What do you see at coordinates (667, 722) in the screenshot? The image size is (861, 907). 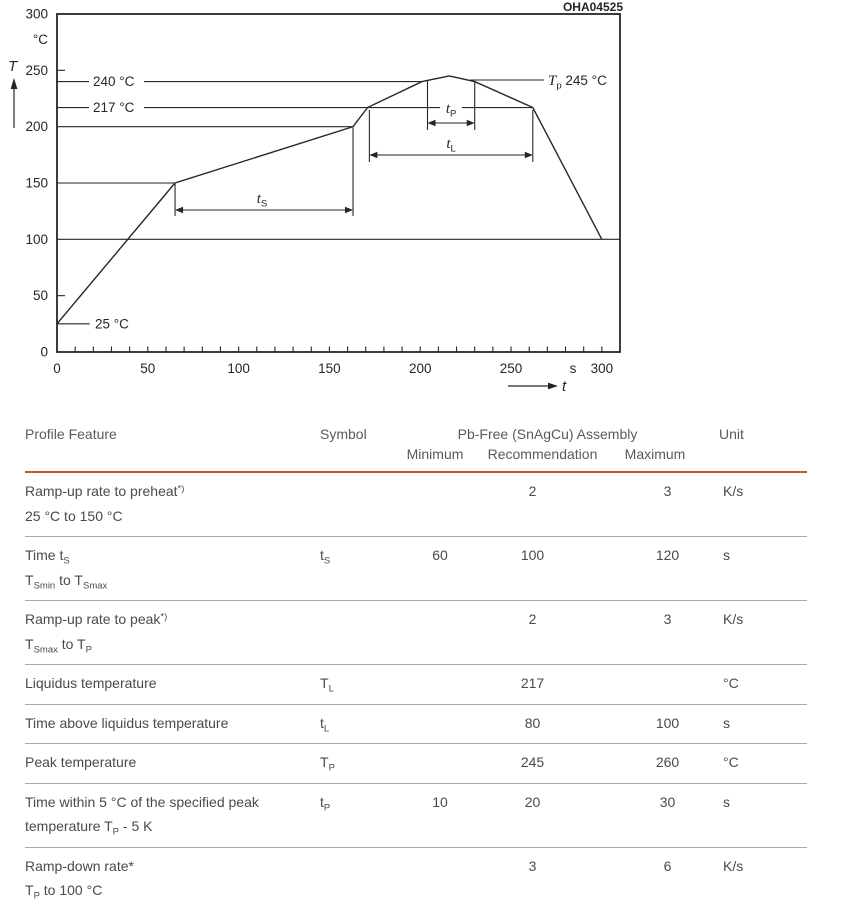 I see `cell-maximum: 100` at bounding box center [667, 722].